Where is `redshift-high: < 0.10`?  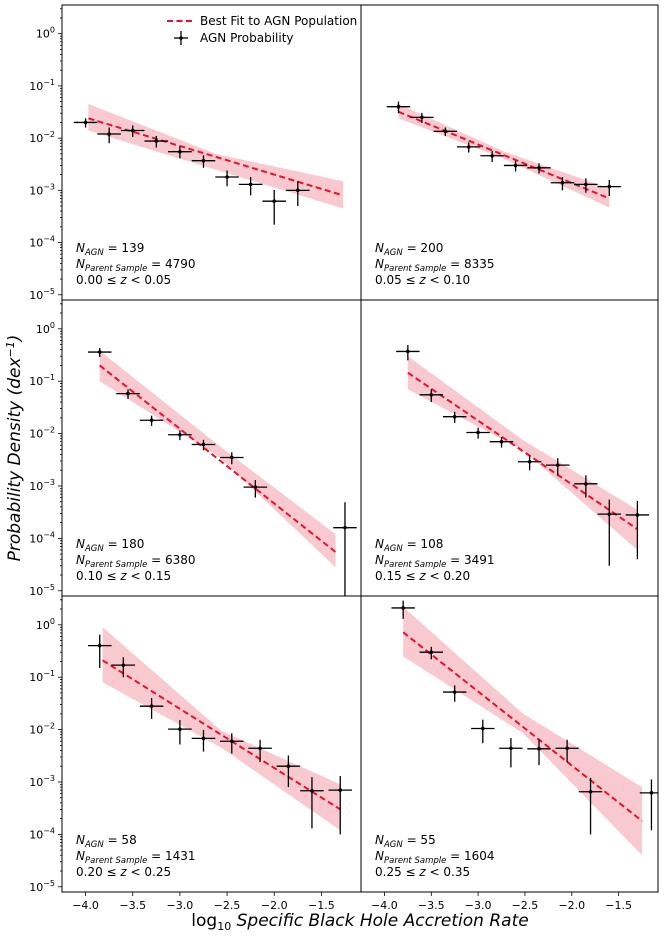
redshift-high: < 0.10 is located at coordinates (448, 280).